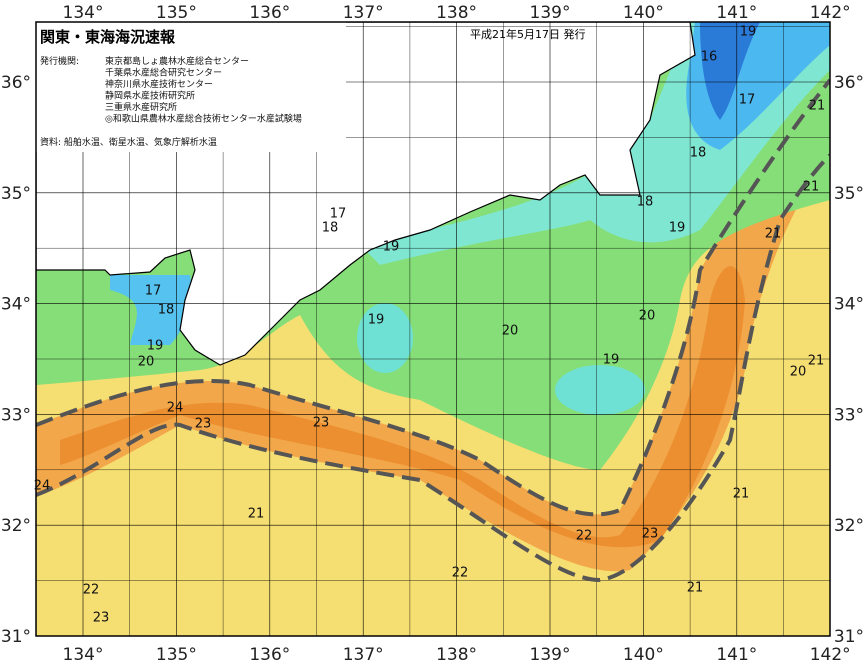 This screenshot has width=866, height=667. I want to click on issuer: 千葉県水産総合研究センター, so click(163, 73).